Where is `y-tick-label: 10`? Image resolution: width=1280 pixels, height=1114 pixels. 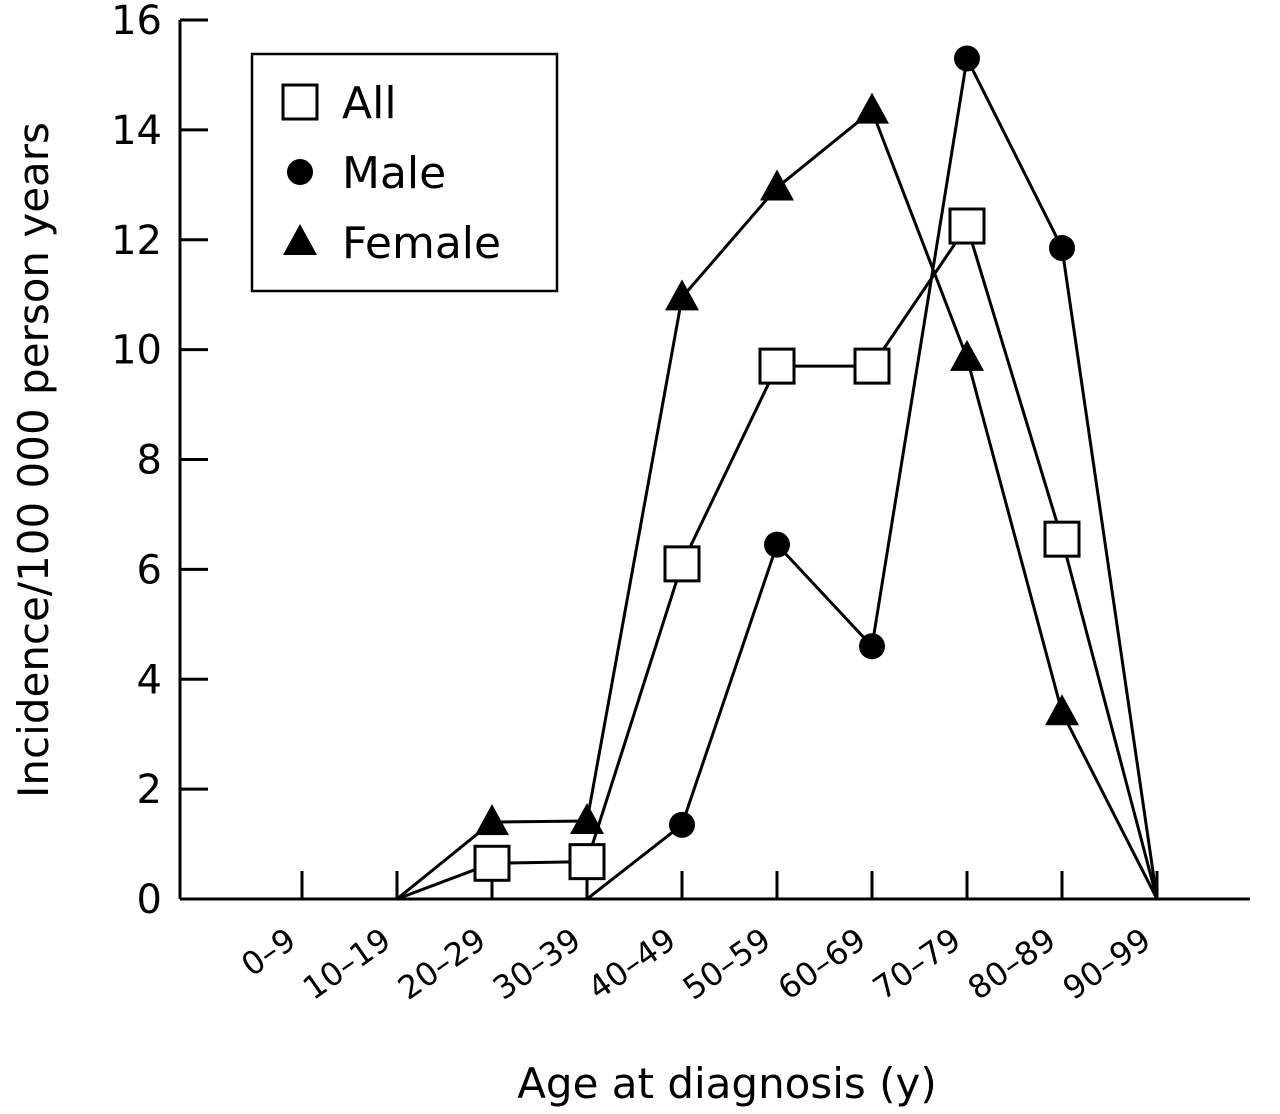 y-tick-label: 10 is located at coordinates (136, 351).